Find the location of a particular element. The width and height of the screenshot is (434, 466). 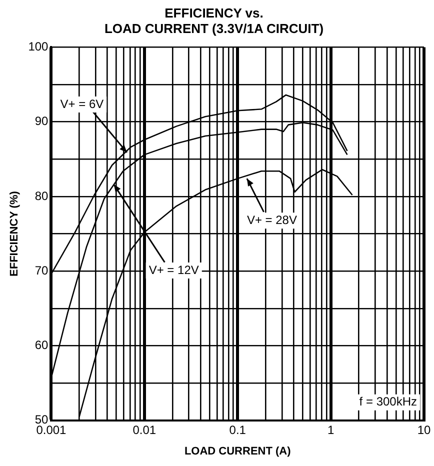

y-tick-label: 60 is located at coordinates (41, 345).